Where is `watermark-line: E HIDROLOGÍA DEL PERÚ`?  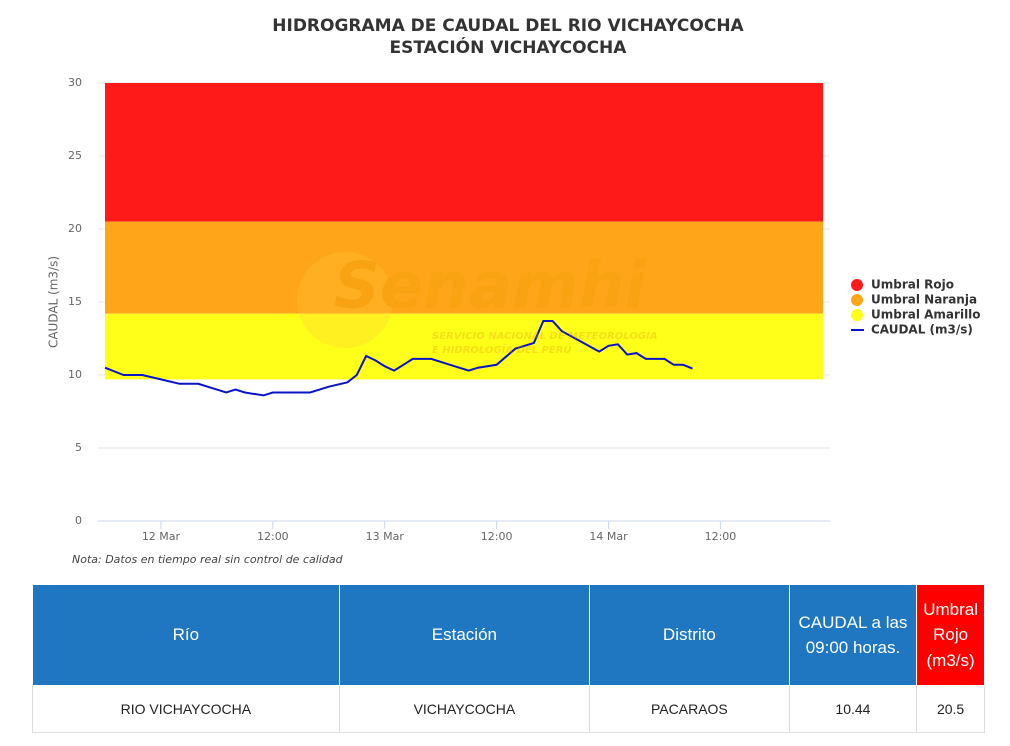 watermark-line: E HIDROLOGÍA DEL PERÚ is located at coordinates (502, 349).